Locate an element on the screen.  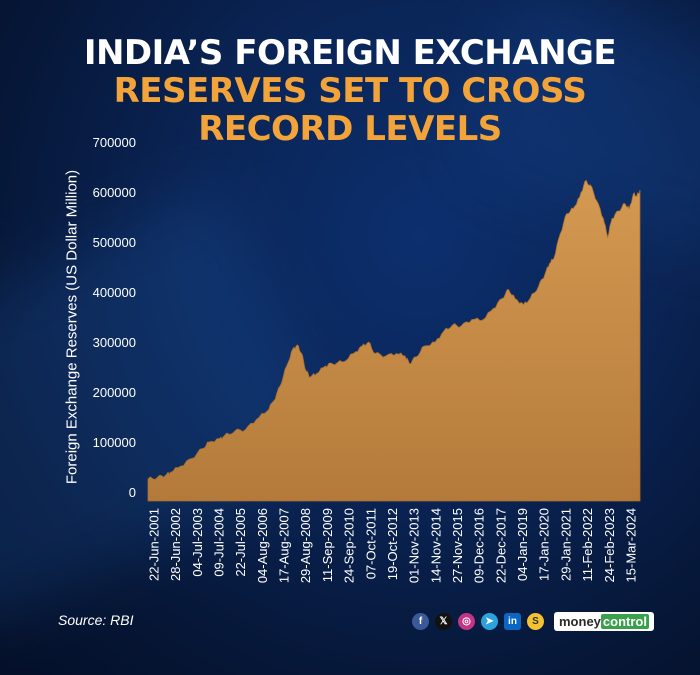
x-tick-label: 11-Feb-2022 is located at coordinates (587, 544).